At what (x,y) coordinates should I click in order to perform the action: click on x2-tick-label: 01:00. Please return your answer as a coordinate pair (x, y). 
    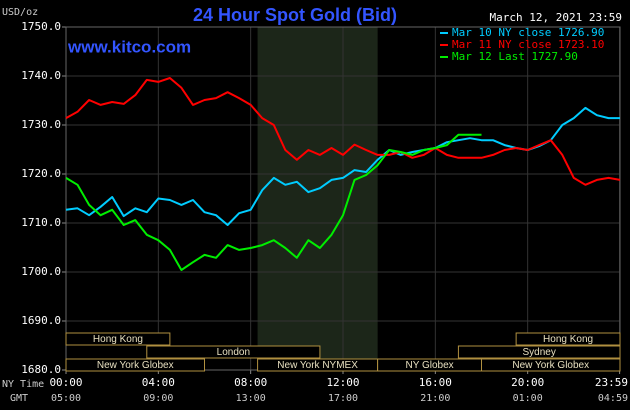
    Looking at the image, I should click on (528, 398).